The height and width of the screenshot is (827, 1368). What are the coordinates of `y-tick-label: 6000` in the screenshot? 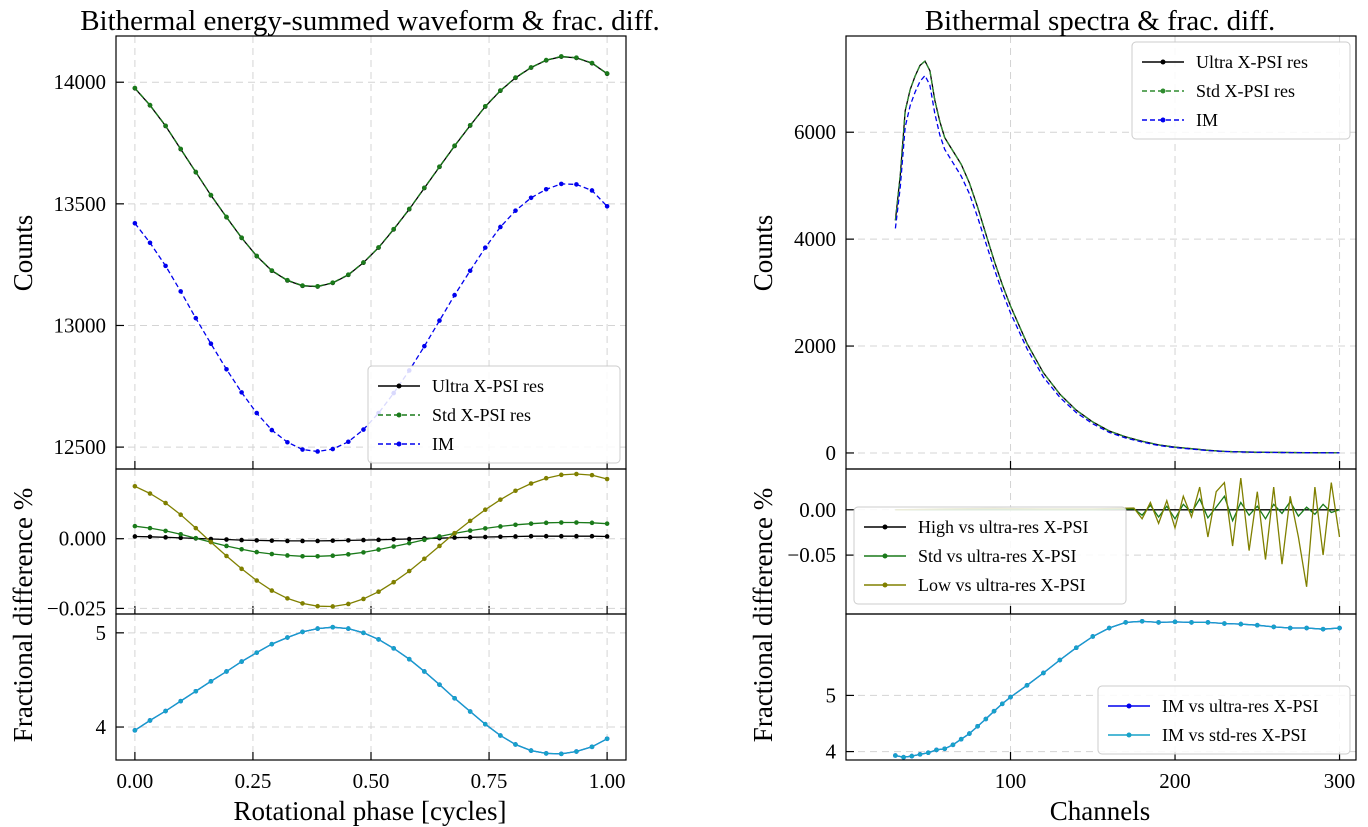 It's located at (815, 132).